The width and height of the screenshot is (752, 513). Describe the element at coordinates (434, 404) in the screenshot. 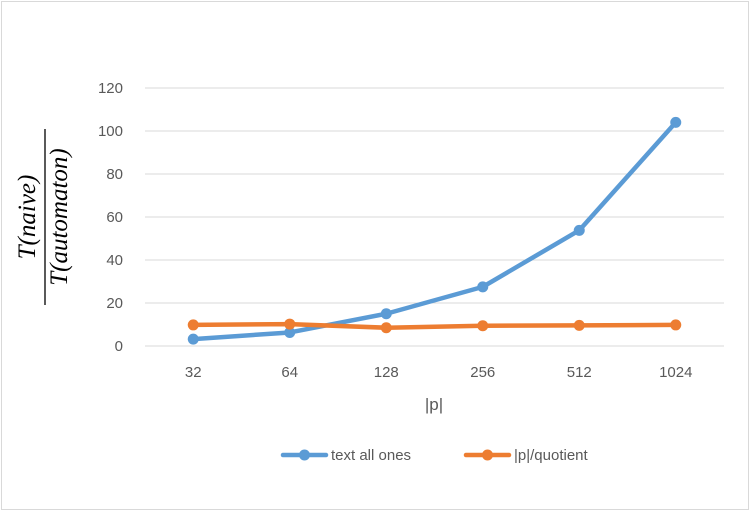

I see `x-axis-title: |p|` at that location.